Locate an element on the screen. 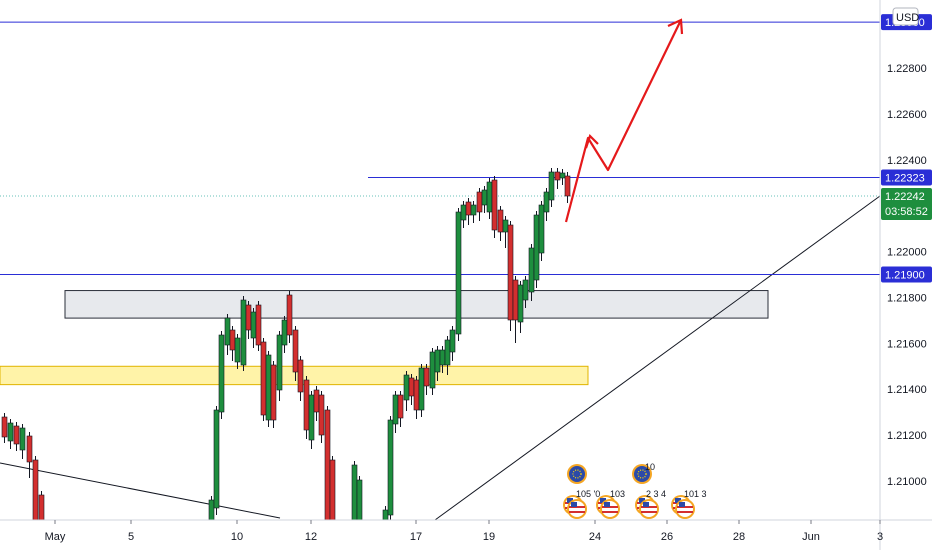  time-tick-label: May is located at coordinates (55, 537).